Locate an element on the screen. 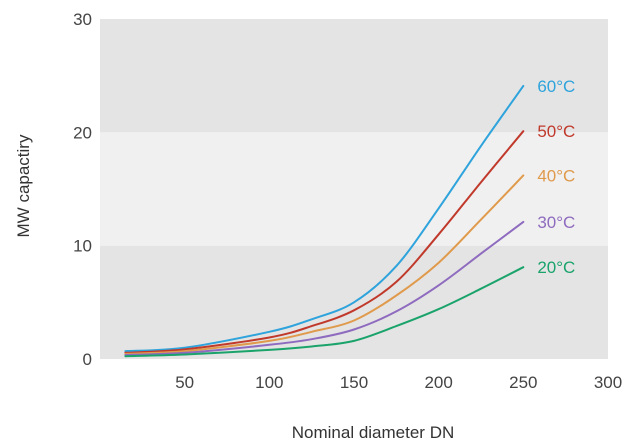 The width and height of the screenshot is (641, 443). x-tick-labels: 50 100 150 200 250 300 is located at coordinates (398, 382).